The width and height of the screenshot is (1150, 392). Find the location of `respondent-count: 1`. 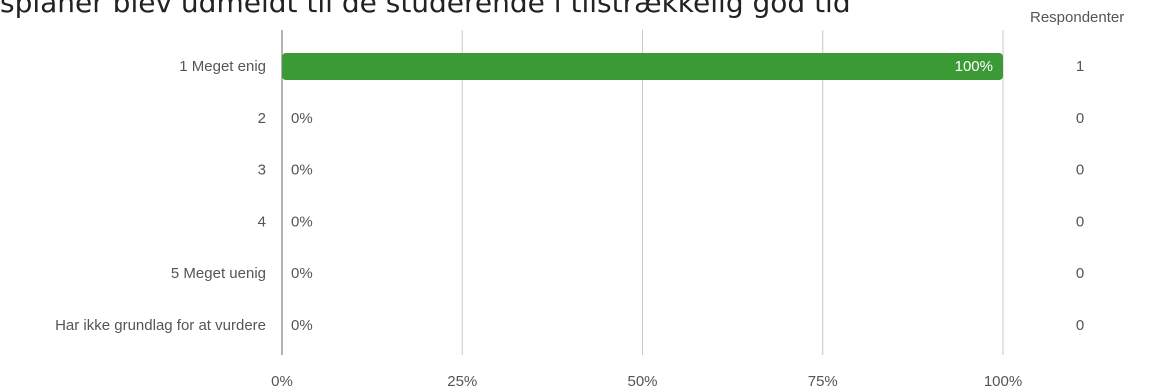

respondent-count: 1 is located at coordinates (1080, 66).